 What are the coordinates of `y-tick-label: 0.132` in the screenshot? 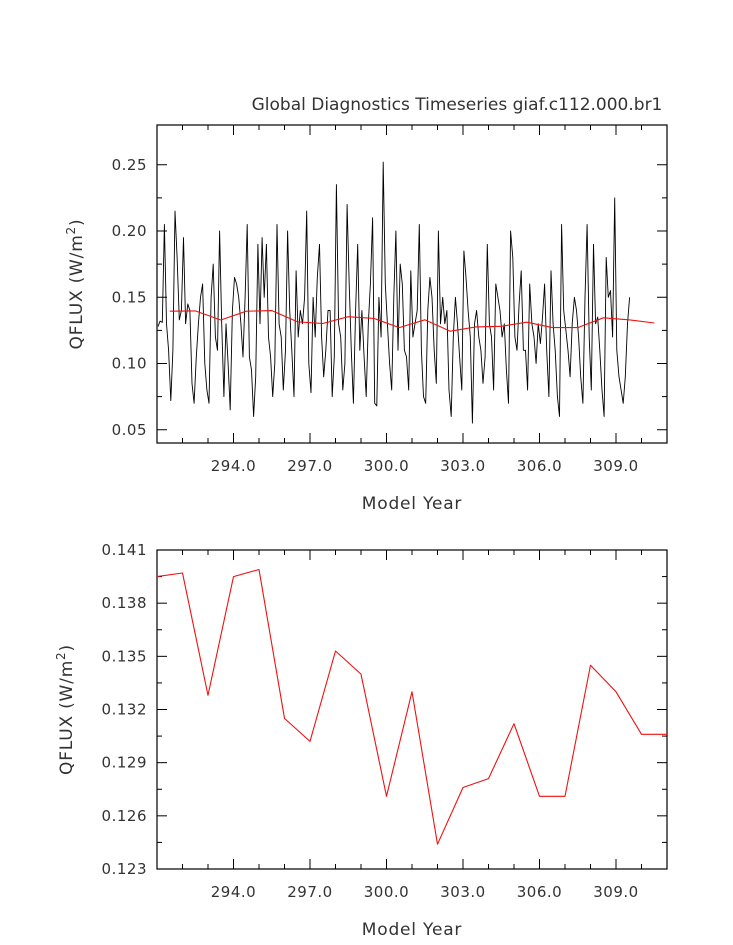 It's located at (124, 710).